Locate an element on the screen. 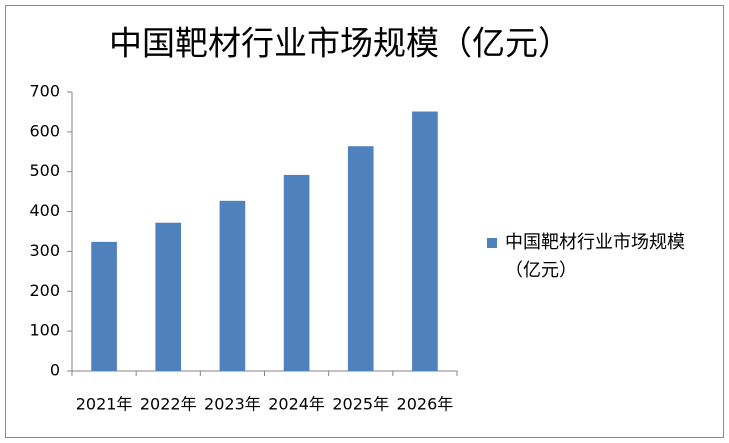 This screenshot has width=729, height=443. chart-title: 中国靶材行业市场规模（亿元） is located at coordinates (340, 43).